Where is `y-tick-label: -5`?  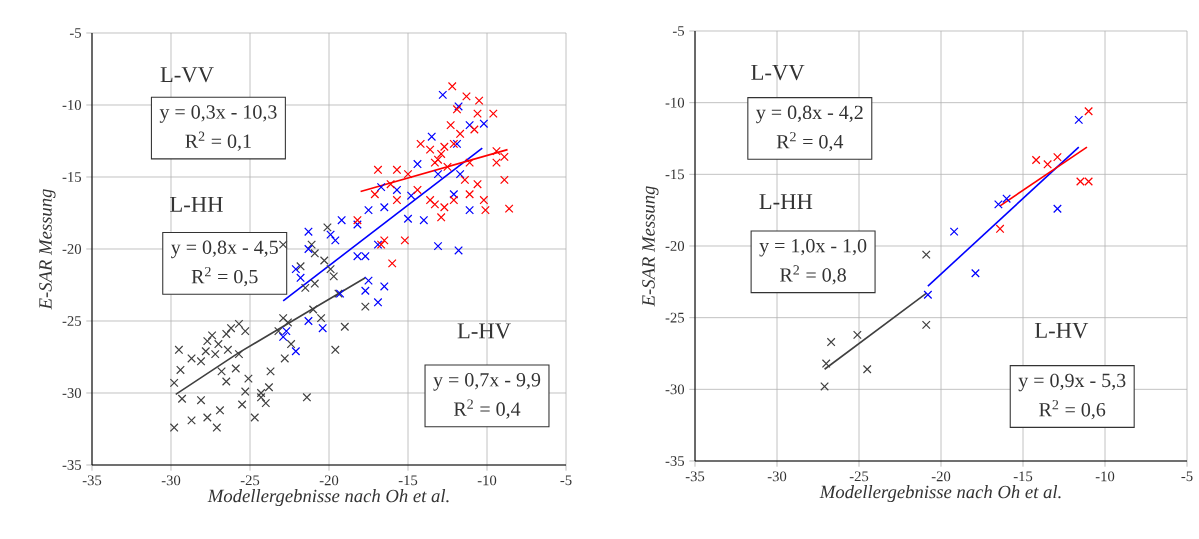
y-tick-label: -5 is located at coordinates (678, 31).